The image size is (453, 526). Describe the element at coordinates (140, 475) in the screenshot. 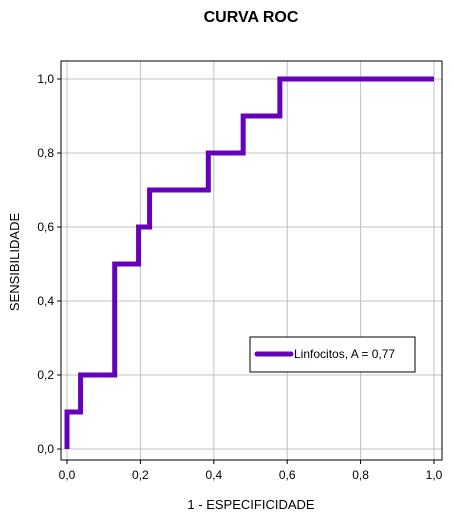

I see `x-tick-label: 0,2` at that location.